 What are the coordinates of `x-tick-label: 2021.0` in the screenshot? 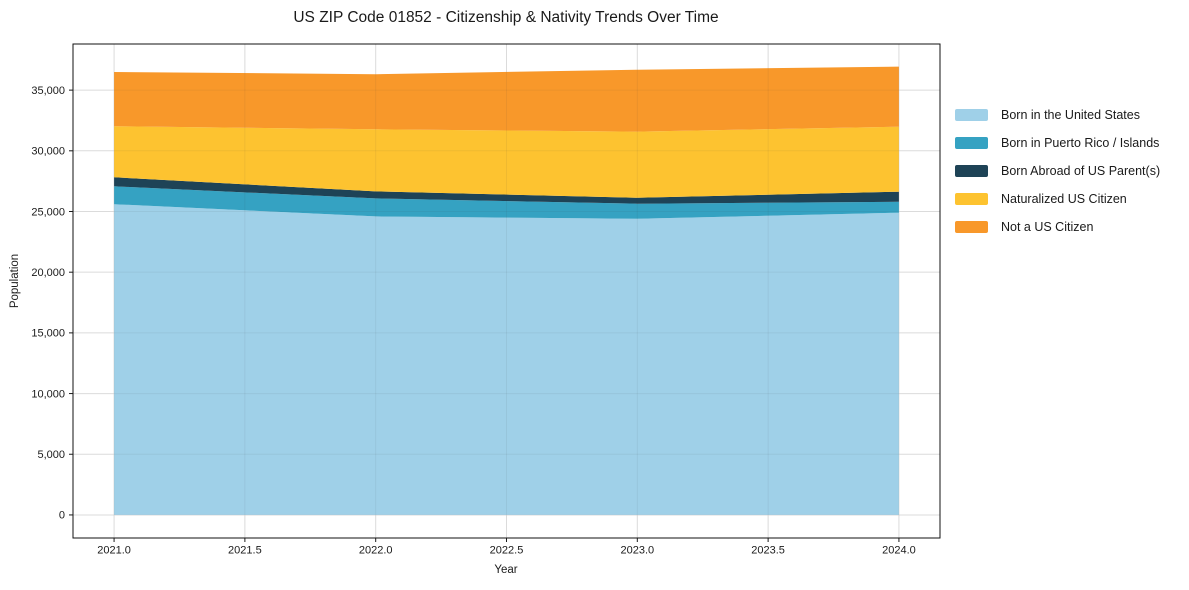 It's located at (114, 551).